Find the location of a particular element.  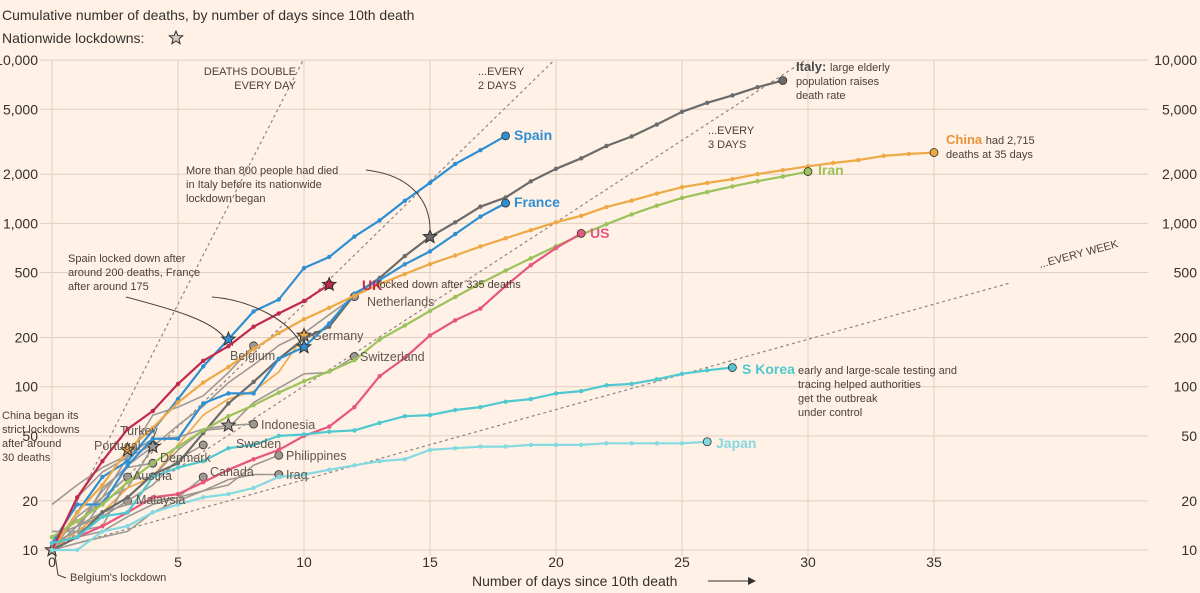

series-line-denmark is located at coordinates (102, 497).